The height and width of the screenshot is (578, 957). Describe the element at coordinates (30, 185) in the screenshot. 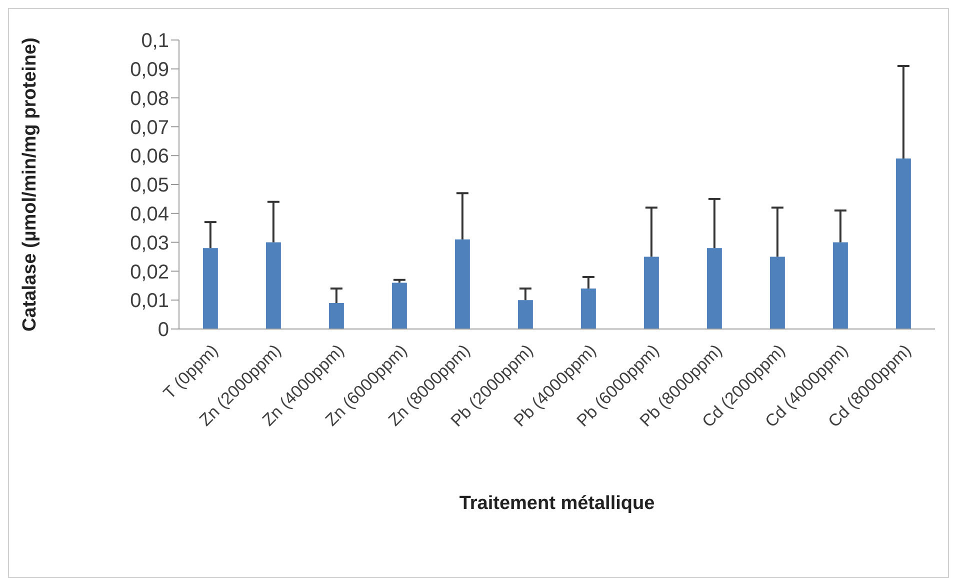

I see `y-axis-title: Catalase (µmol/min/mg proteine)` at that location.